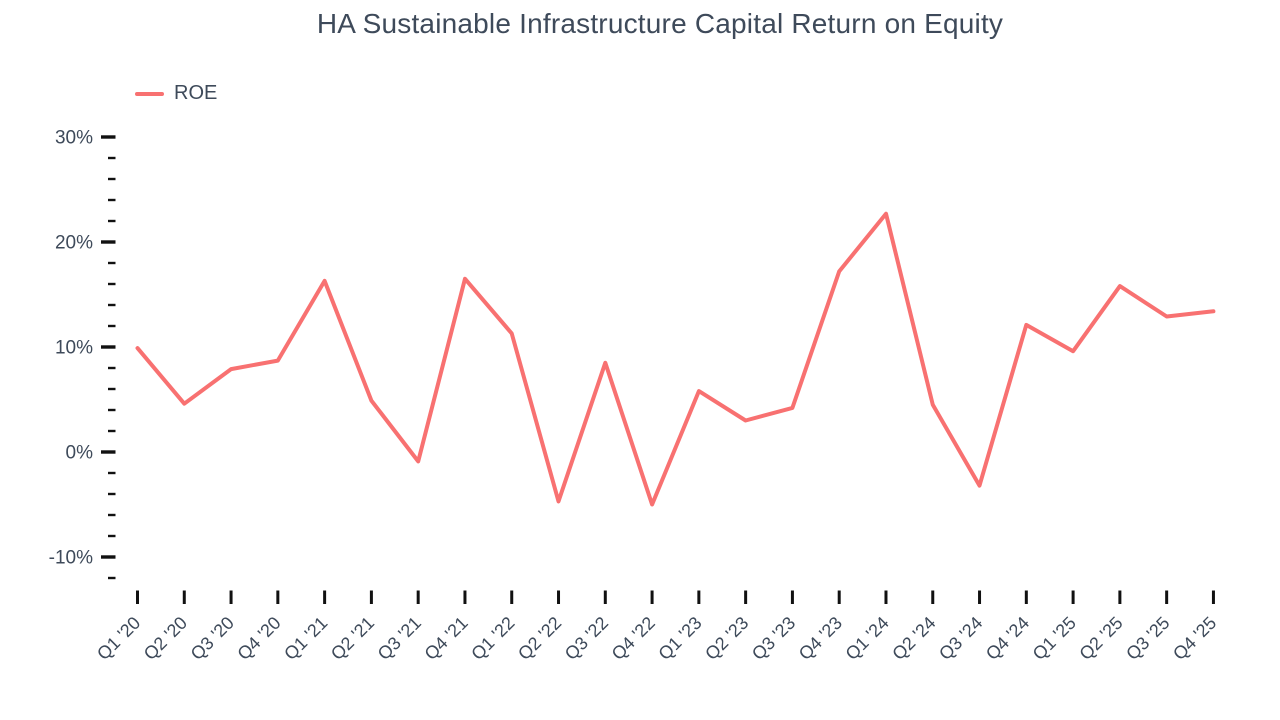  Describe the element at coordinates (539, 638) in the screenshot. I see `x-axis-label: Q2 '22` at that location.